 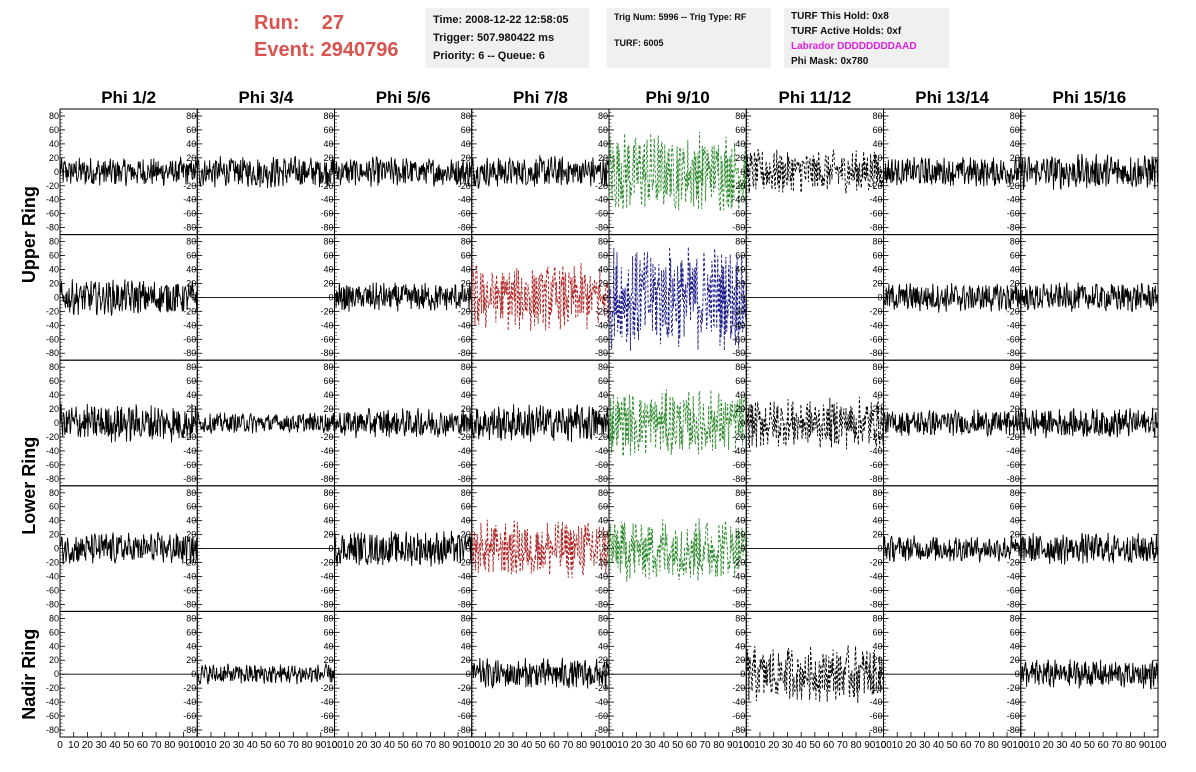 What do you see at coordinates (326, 37) in the screenshot?
I see `run-event-label: Run: 27 Event: 2940796` at bounding box center [326, 37].